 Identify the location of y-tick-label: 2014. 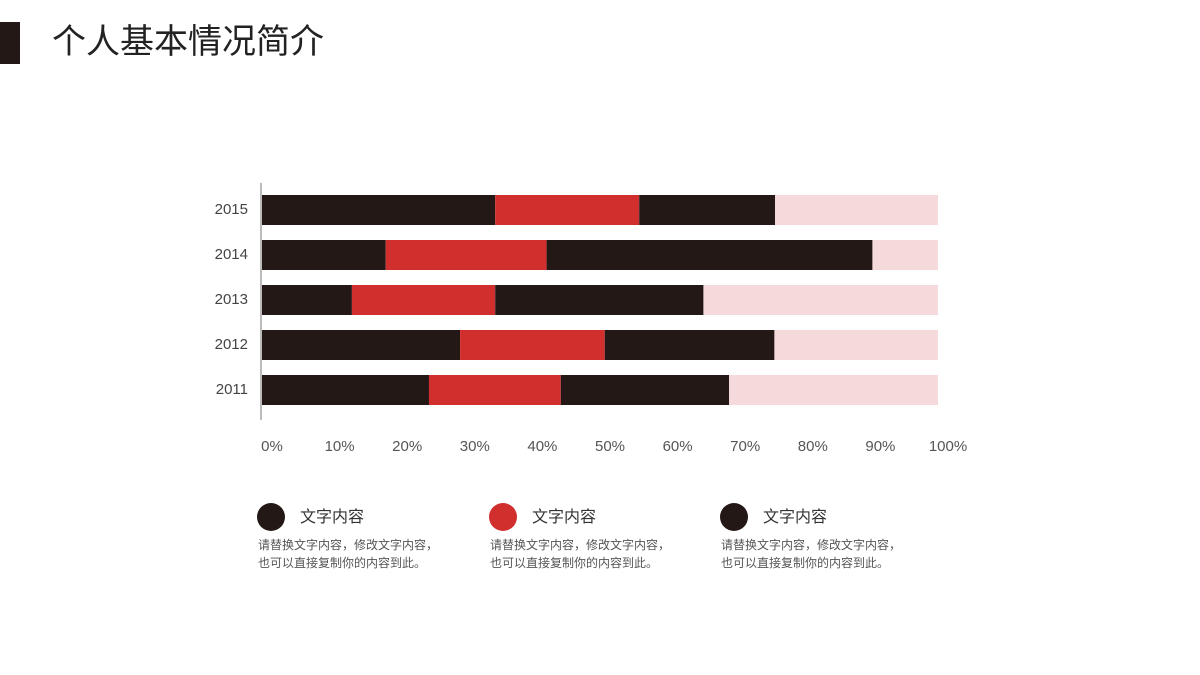
(231, 254).